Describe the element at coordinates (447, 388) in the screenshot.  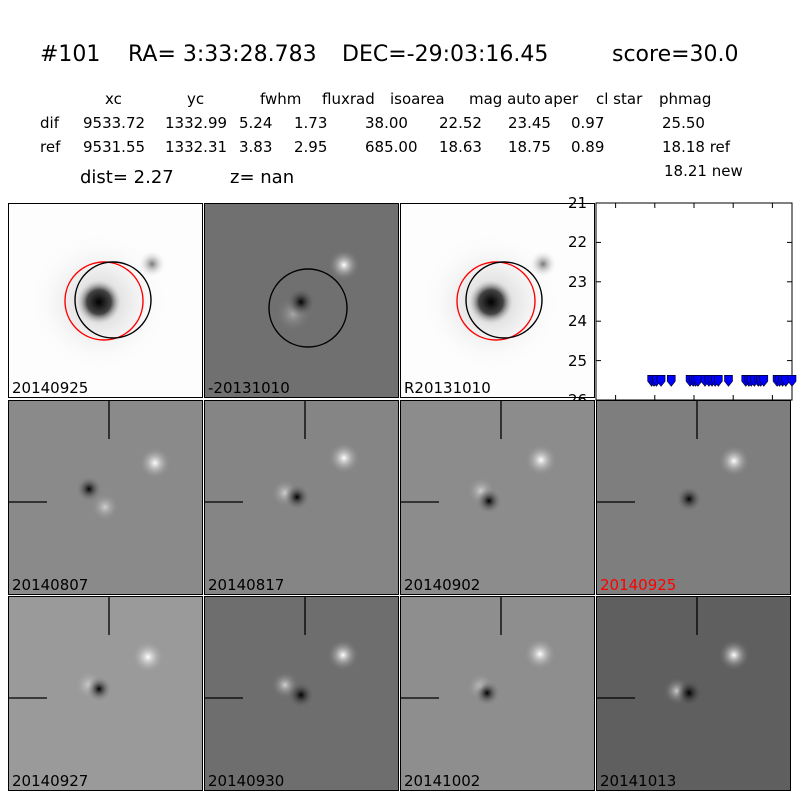
I see `panel-label: R20131010` at that location.